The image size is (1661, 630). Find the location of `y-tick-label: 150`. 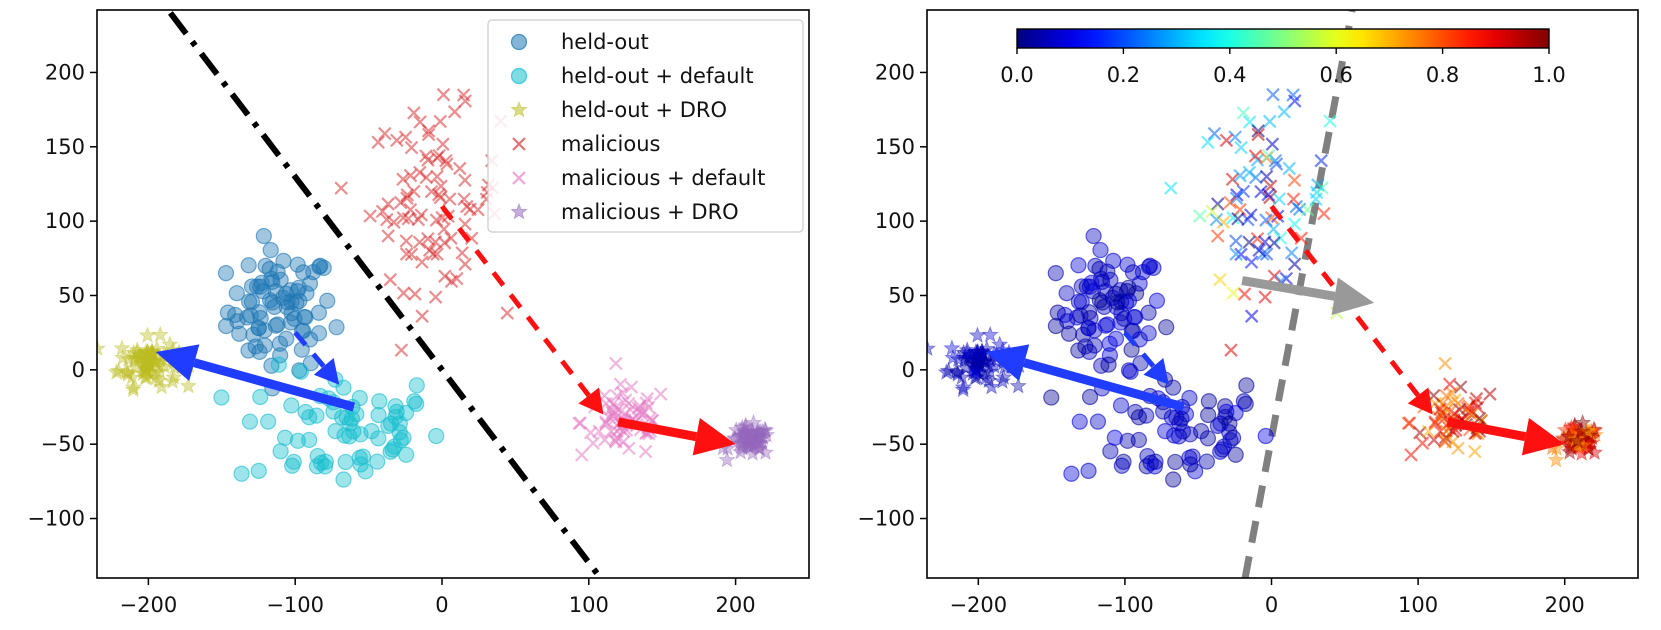

y-tick-label: 150 is located at coordinates (65, 147).